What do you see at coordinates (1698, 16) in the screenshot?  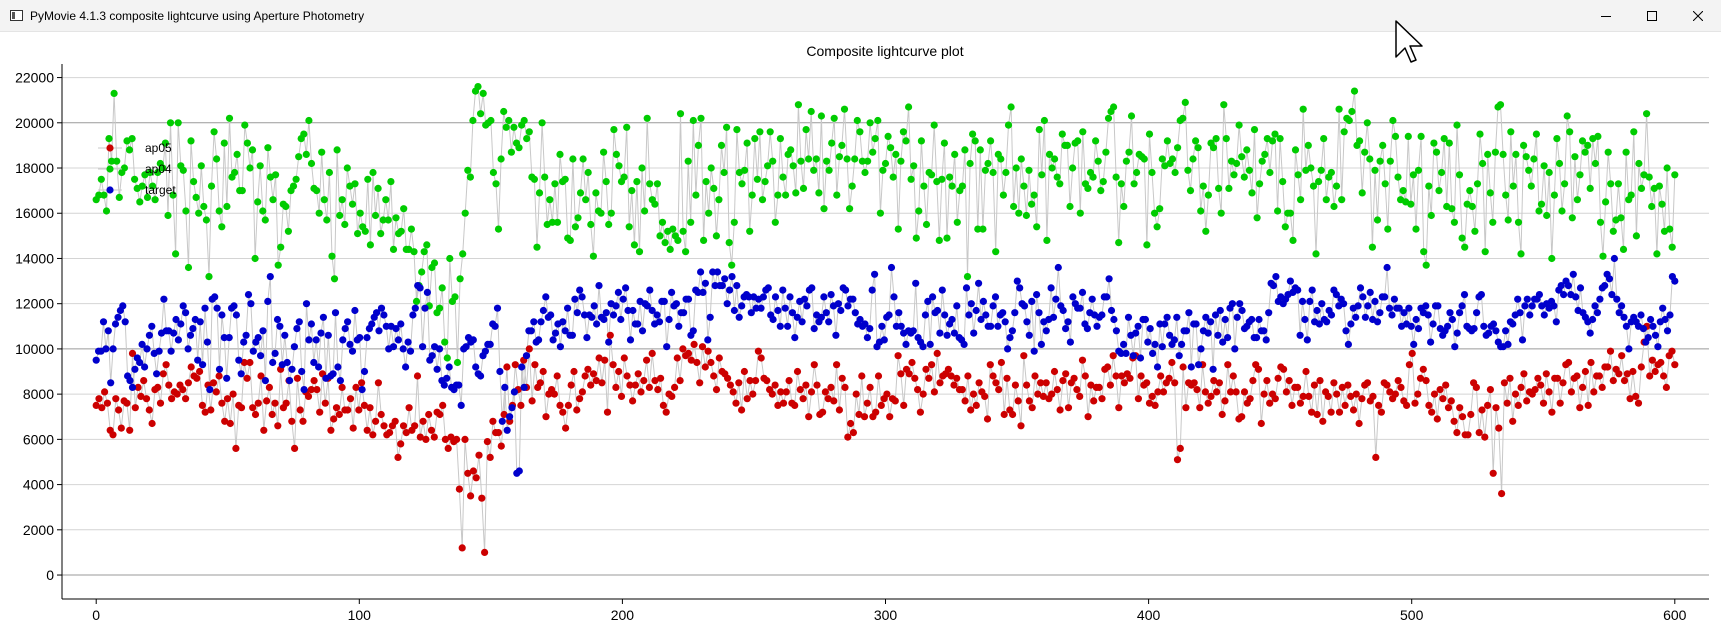 I see `close-button` at bounding box center [1698, 16].